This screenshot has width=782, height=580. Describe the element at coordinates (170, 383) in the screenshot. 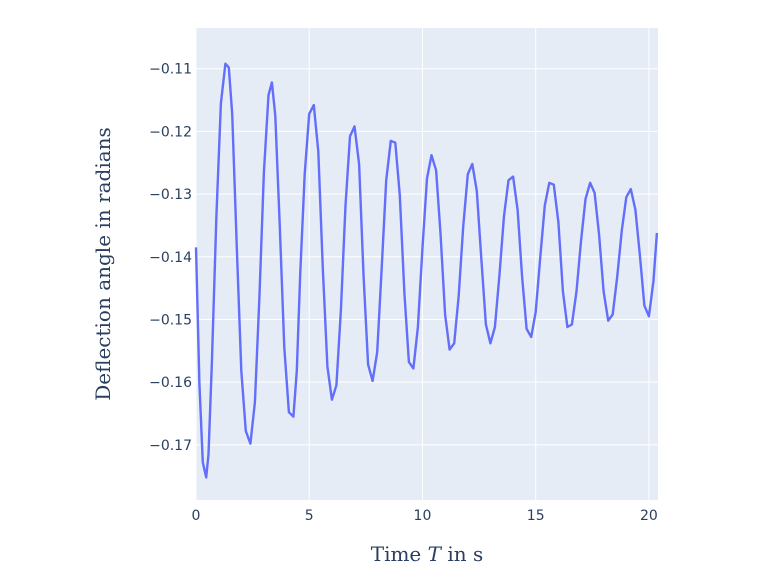

I see `y-tick-label: −0.16` at that location.